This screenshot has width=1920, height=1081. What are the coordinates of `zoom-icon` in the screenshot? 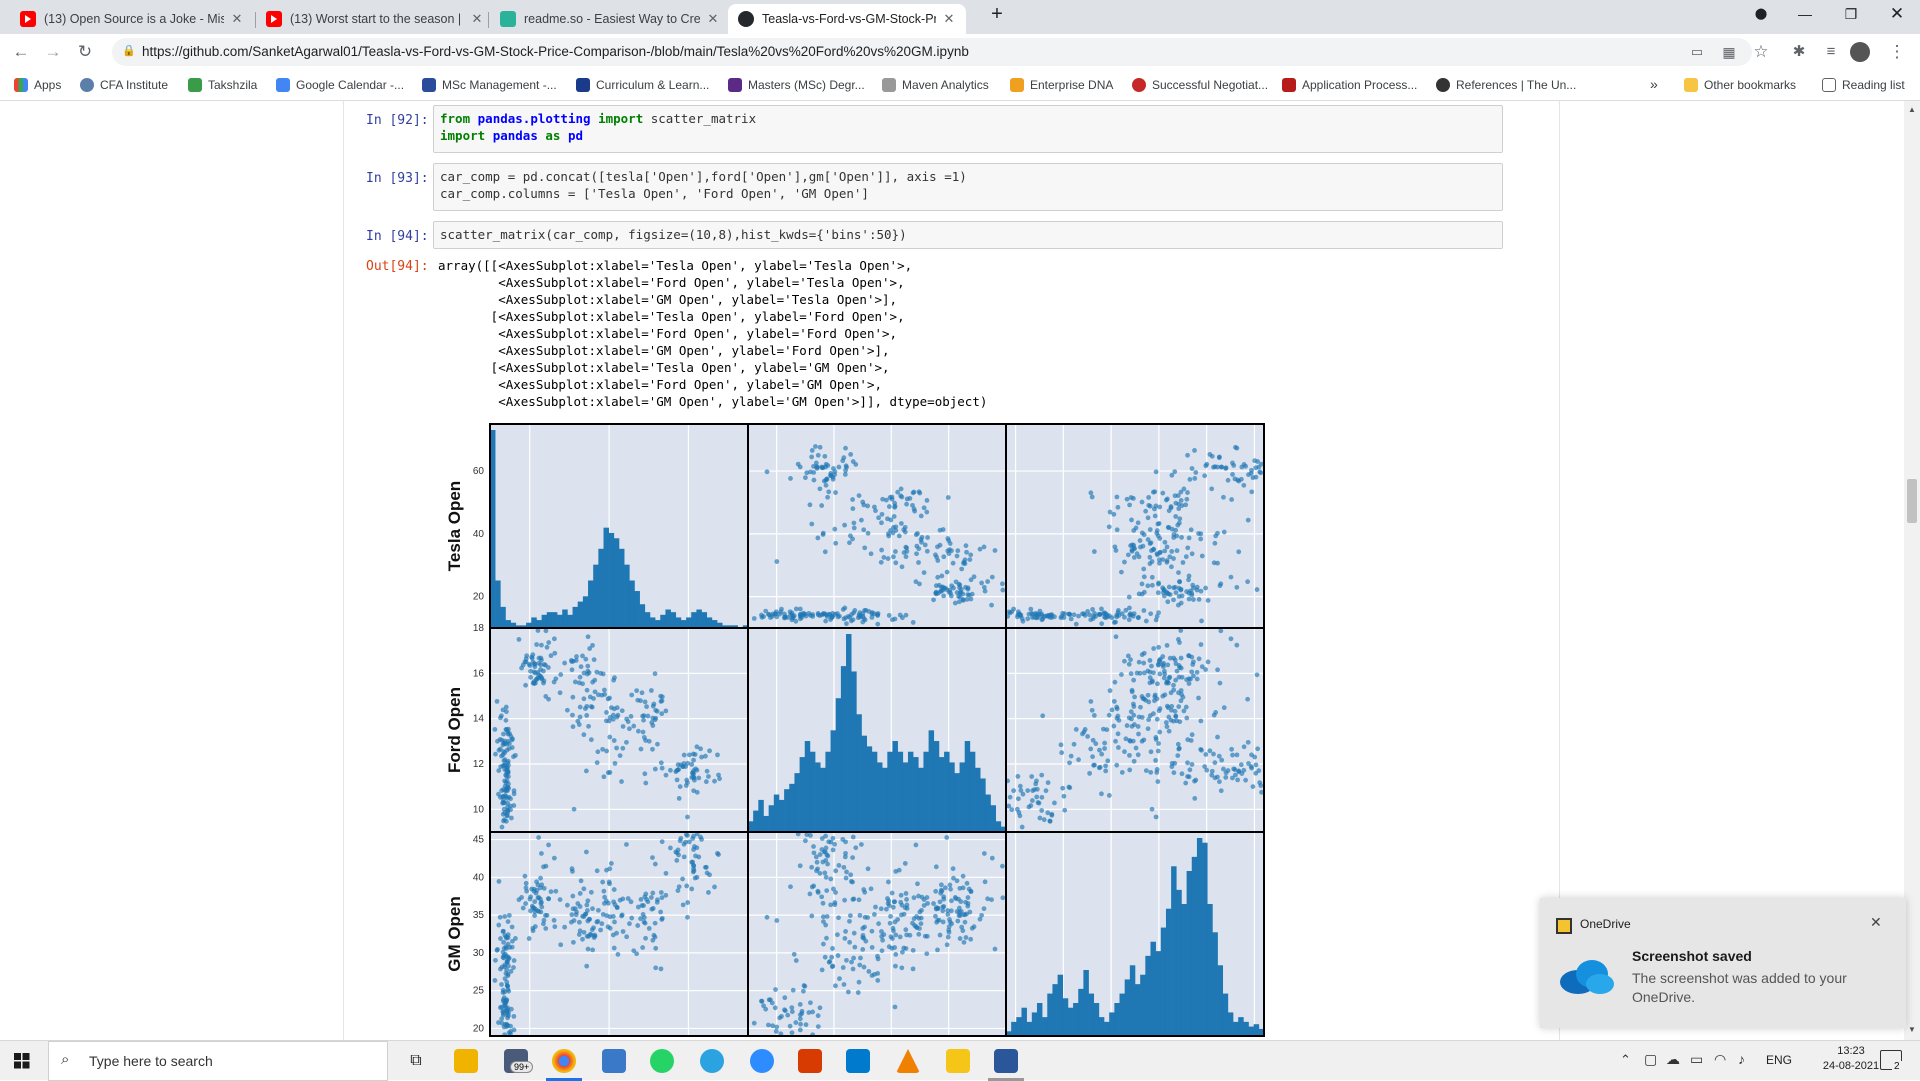 It's located at (762, 1061).